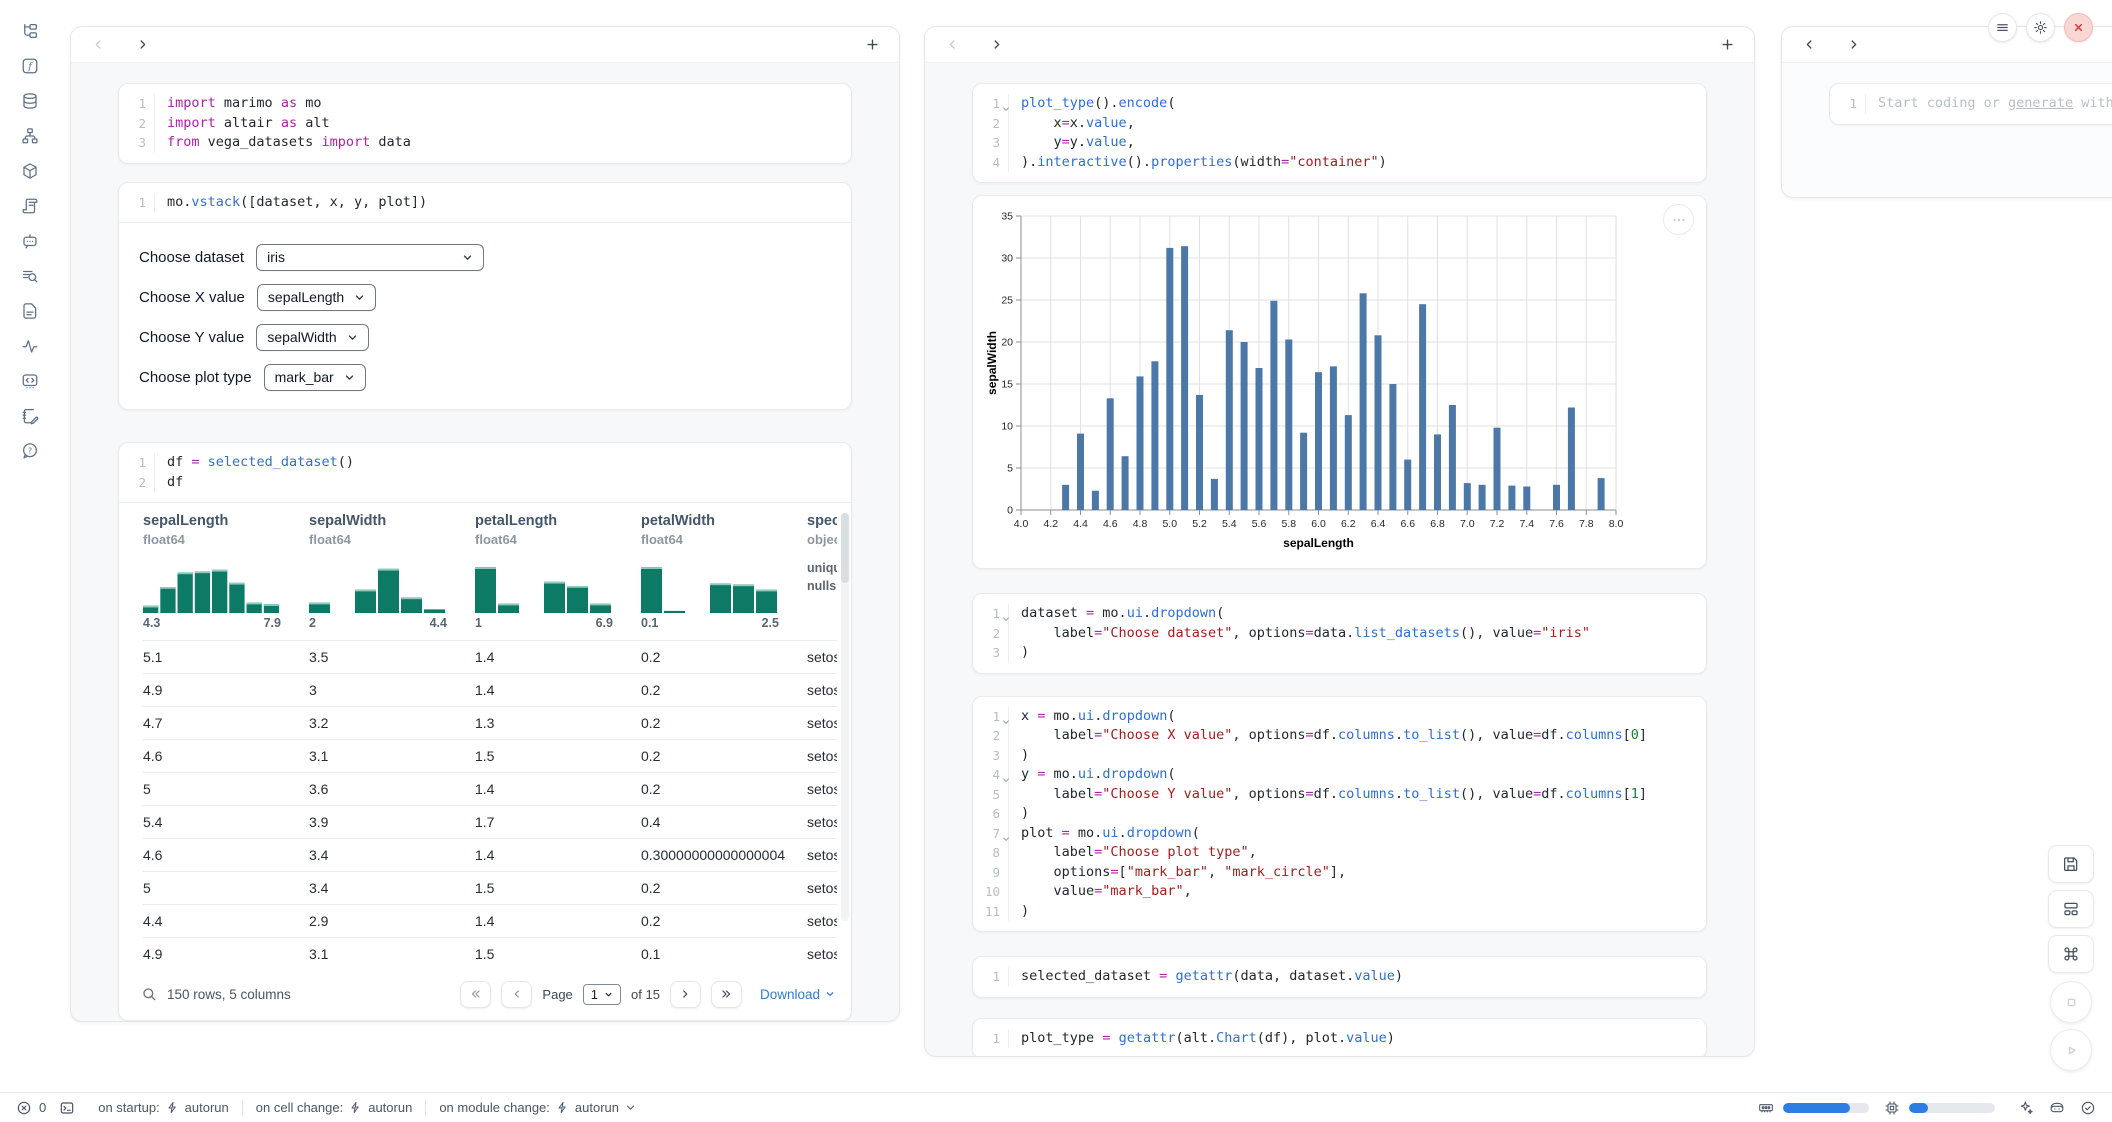  Describe the element at coordinates (2071, 1002) in the screenshot. I see `stop-button` at that location.